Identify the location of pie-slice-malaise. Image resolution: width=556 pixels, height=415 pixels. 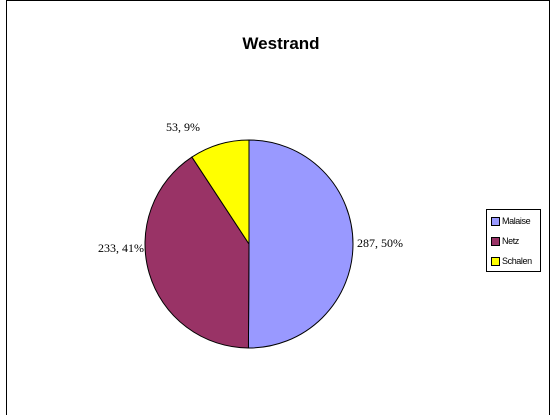
(300, 244).